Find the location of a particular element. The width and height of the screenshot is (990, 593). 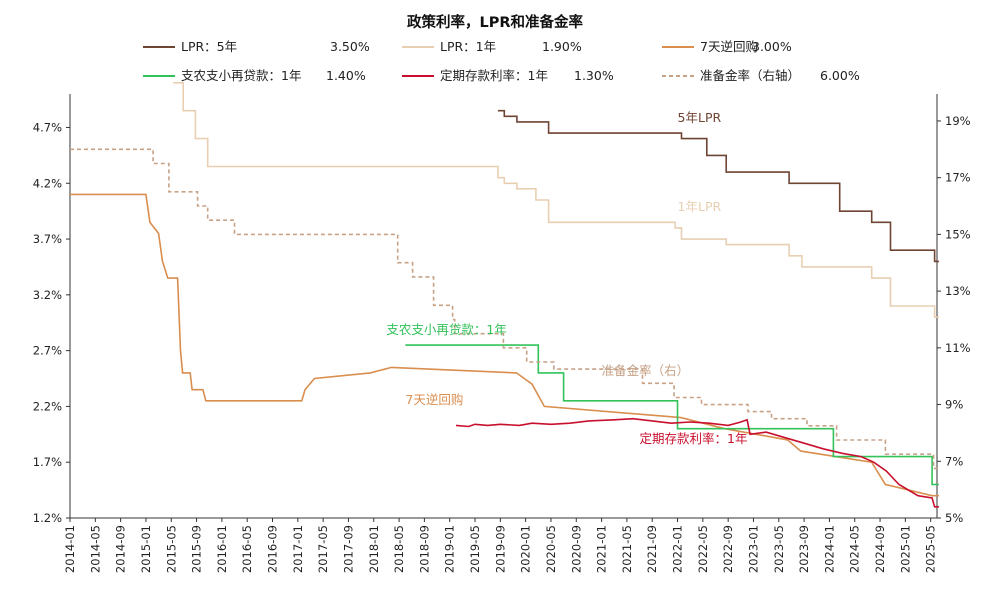

x-tick-label: 2019-05 is located at coordinates (475, 549).